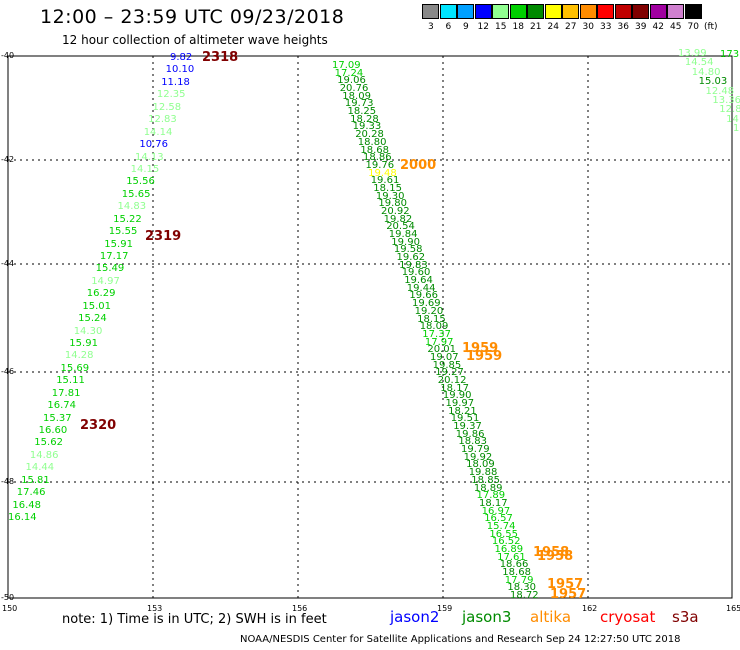  Describe the element at coordinates (522, 588) in the screenshot. I see `wave-height-label: 18.30` at that location.